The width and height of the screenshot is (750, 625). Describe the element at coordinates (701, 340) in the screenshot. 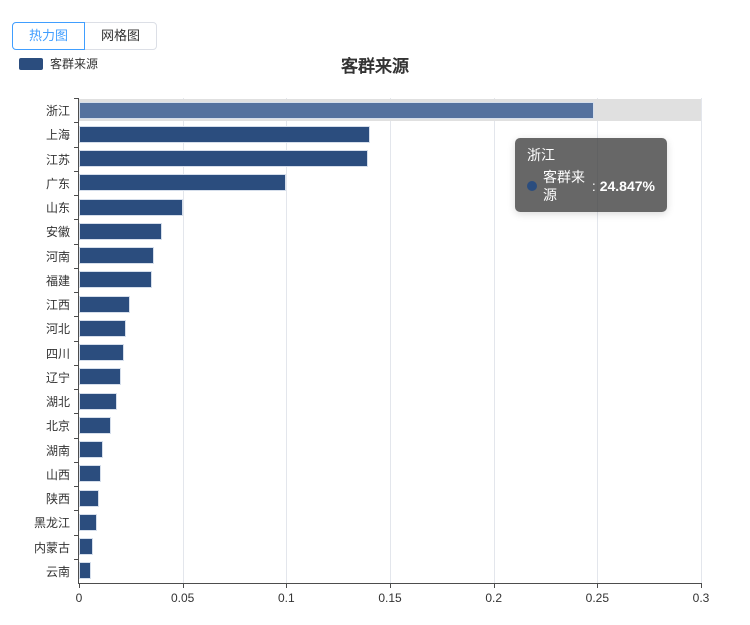

I see `gridline-x-0.3` at that location.